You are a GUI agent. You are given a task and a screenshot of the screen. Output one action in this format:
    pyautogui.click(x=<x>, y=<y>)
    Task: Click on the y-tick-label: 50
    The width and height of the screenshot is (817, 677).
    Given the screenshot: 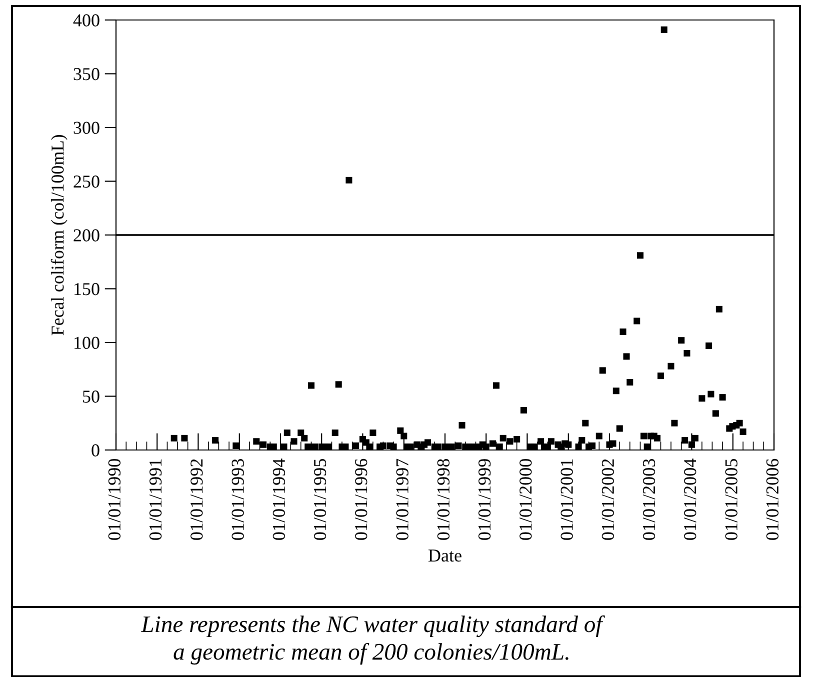 What is the action you would take?
    pyautogui.click(x=91, y=396)
    